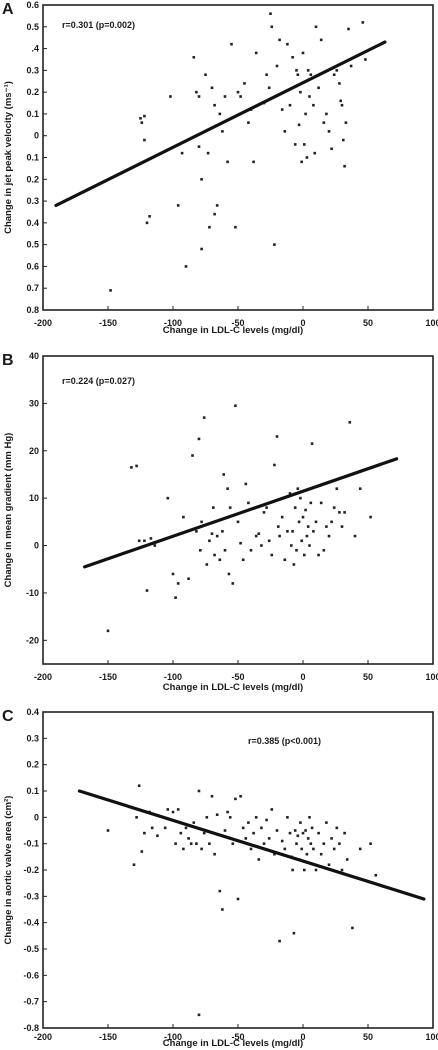 The height and width of the screenshot is (1050, 438). I want to click on y-tick-label: .4, so click(35, 49).